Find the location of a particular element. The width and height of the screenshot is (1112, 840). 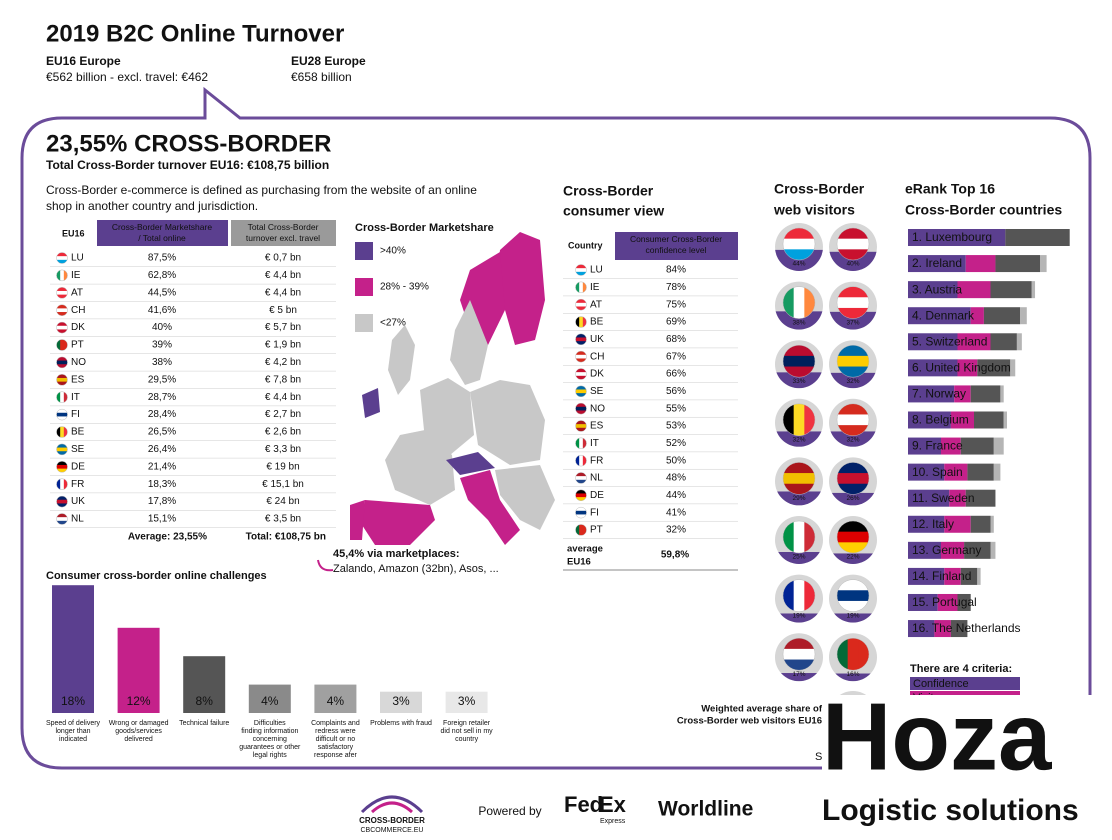

label: Wrong or damaged goods/services delivered is located at coordinates (139, 731).